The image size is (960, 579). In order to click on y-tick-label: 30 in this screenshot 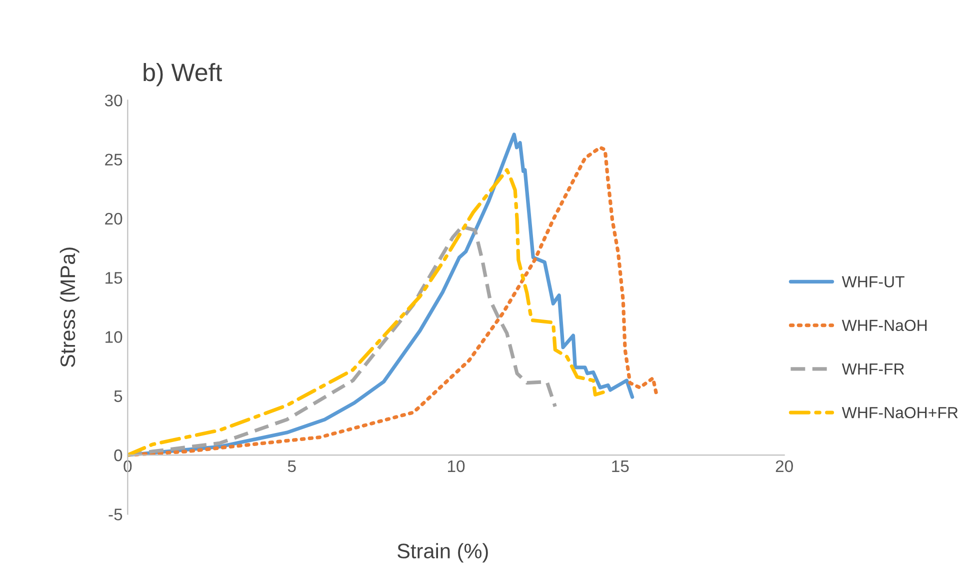, I will do `click(113, 100)`.